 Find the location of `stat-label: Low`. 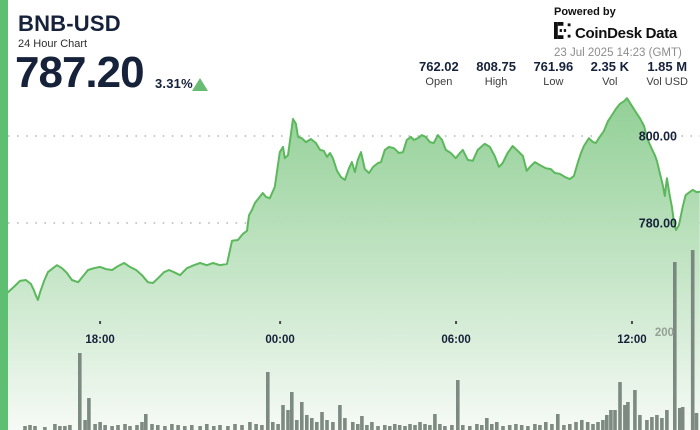

stat-label: Low is located at coordinates (553, 82).